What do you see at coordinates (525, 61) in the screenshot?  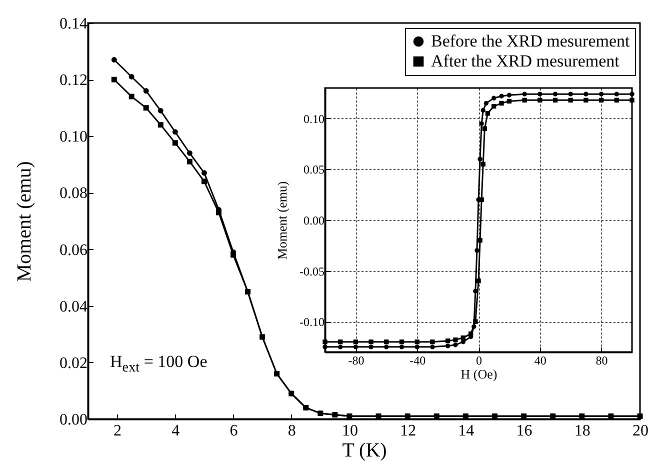 I see `legend-label: After the XRD mesurement` at bounding box center [525, 61].